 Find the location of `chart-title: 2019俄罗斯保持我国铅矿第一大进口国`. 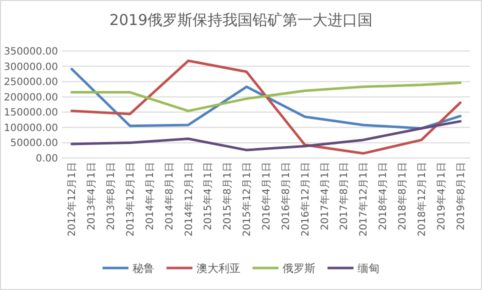

chart-title: 2019俄罗斯保持我国铅矿第一大进口国 is located at coordinates (241, 20).